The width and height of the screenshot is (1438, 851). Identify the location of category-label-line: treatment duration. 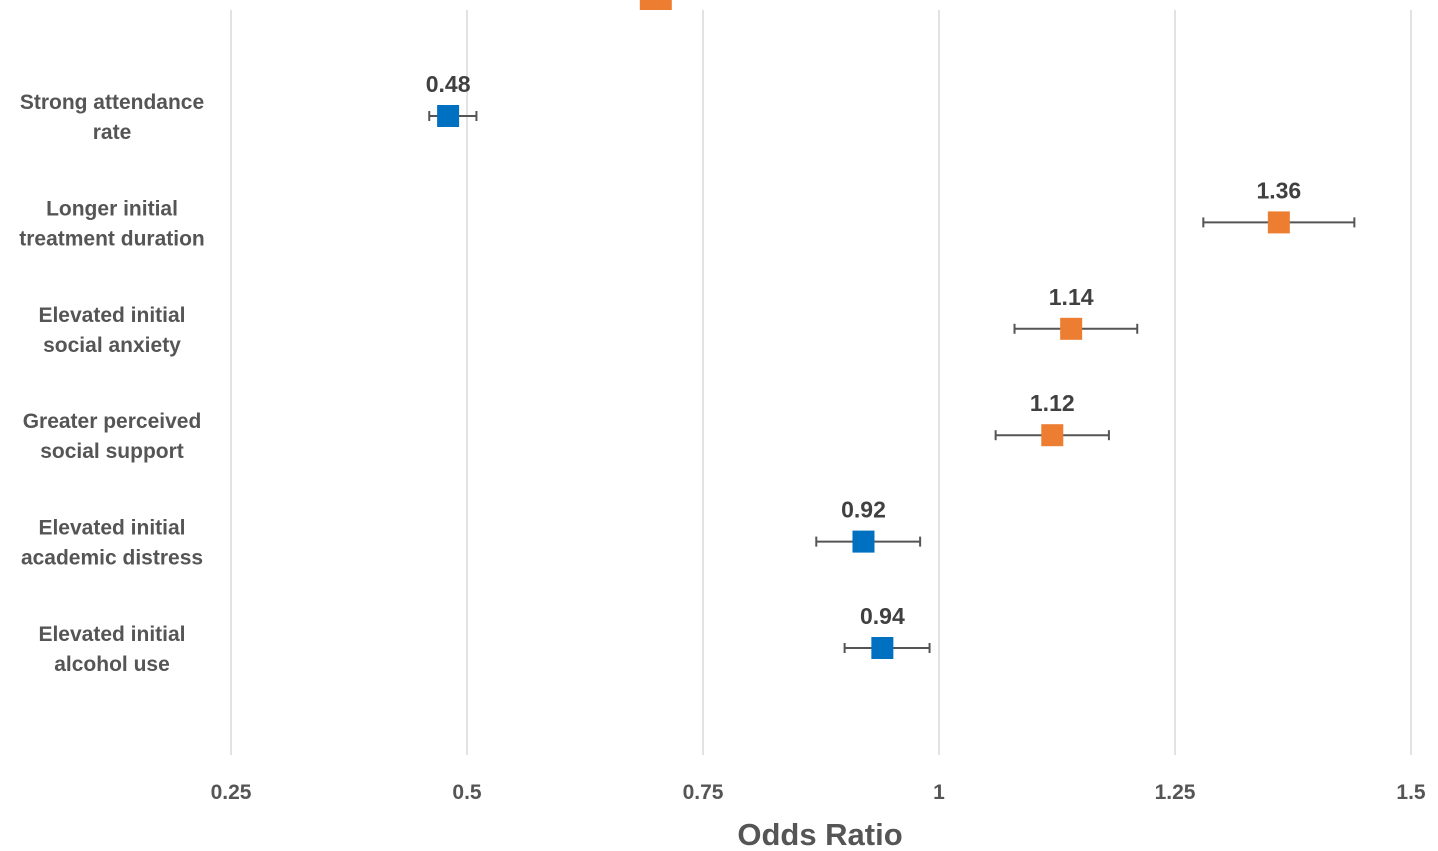
(112, 238).